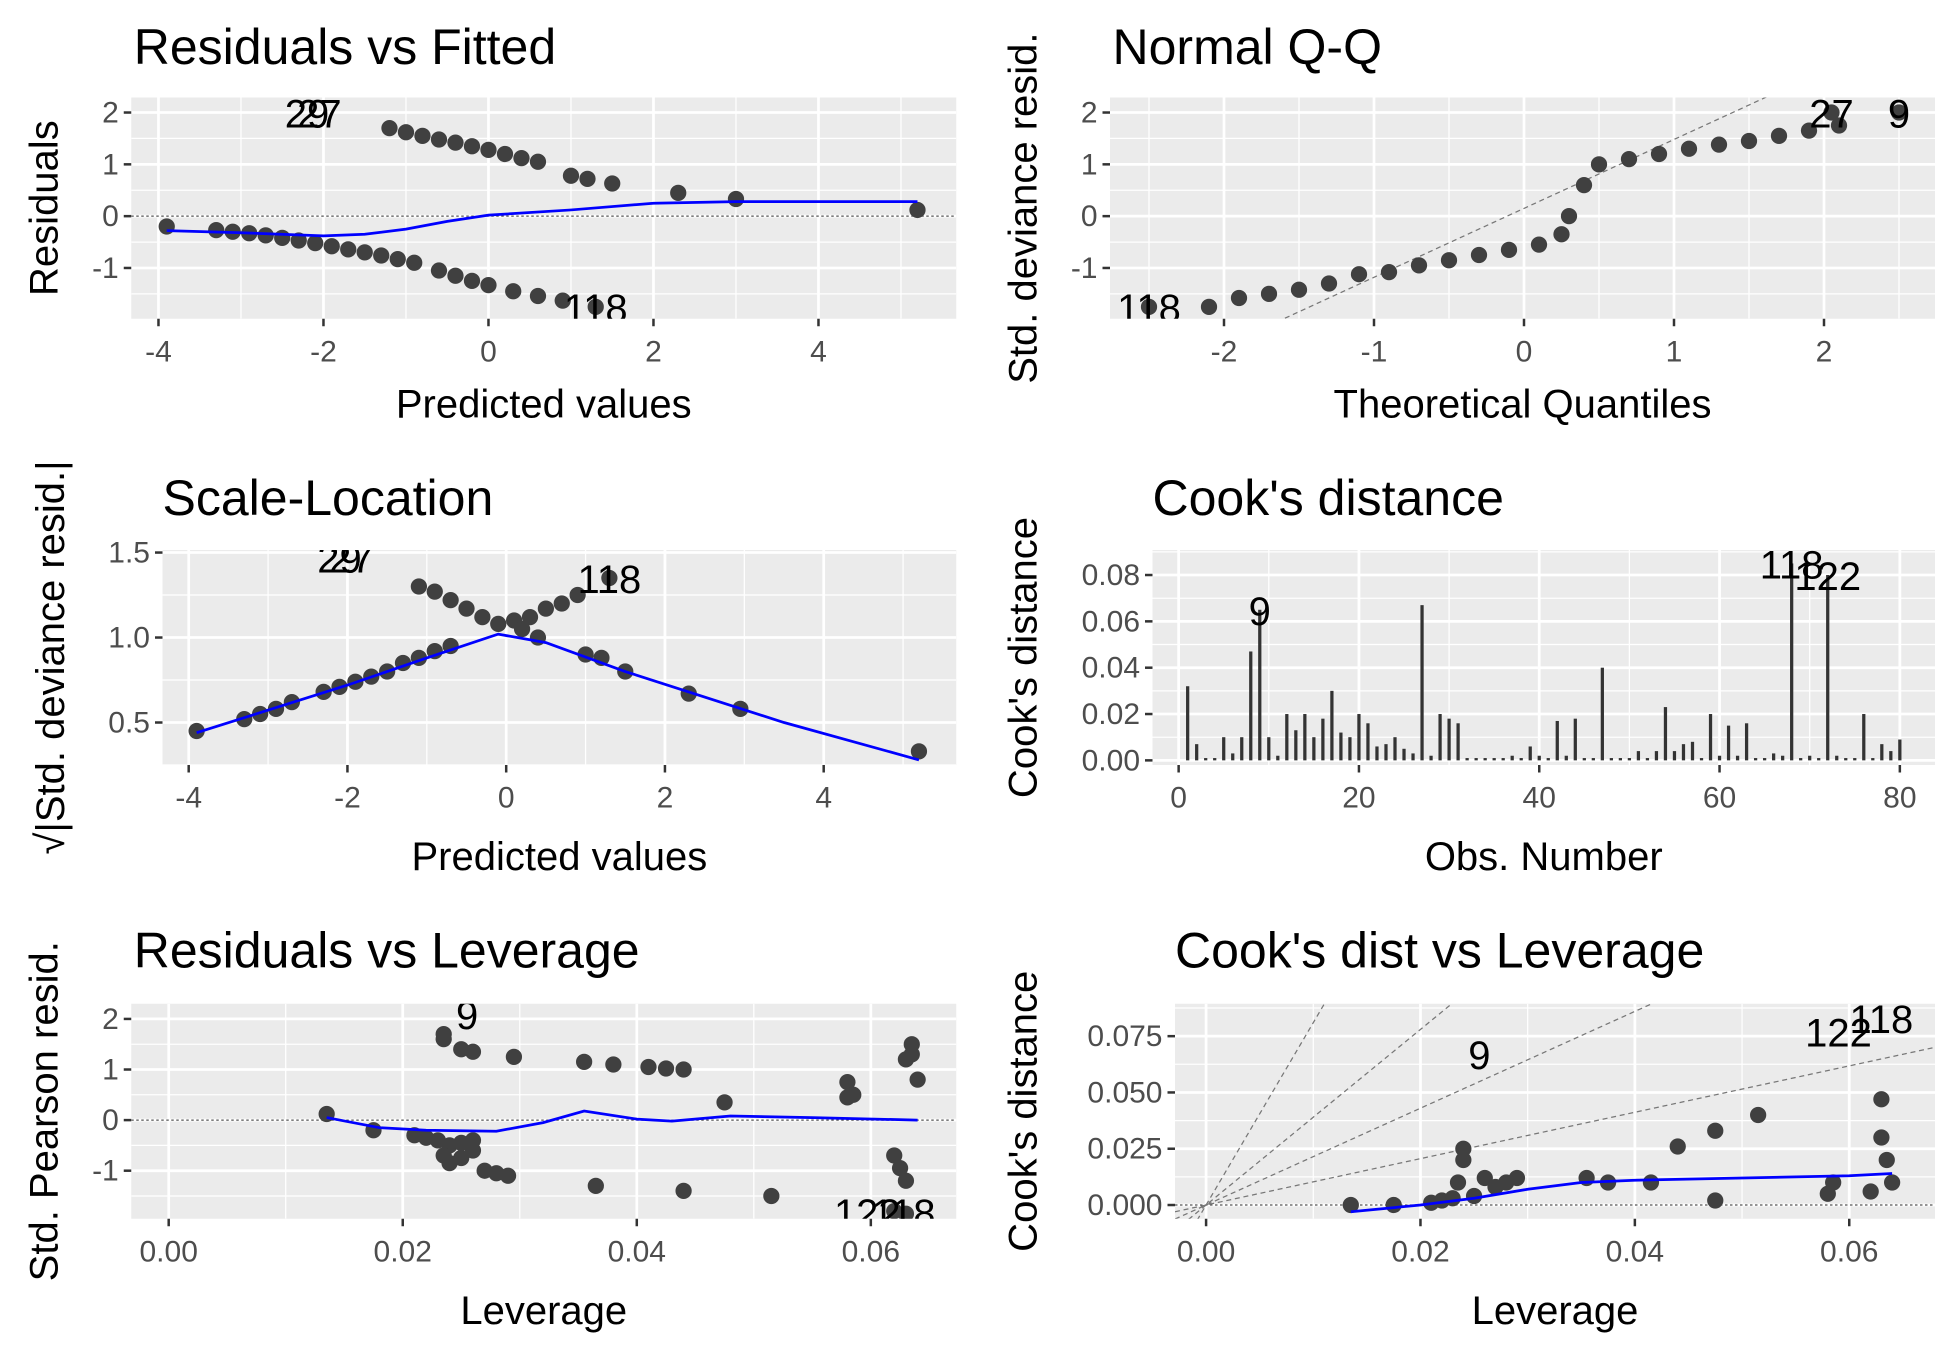 This screenshot has width=1950, height=1350. Describe the element at coordinates (403, 1251) in the screenshot. I see `x-tick-label: 0.02` at that location.